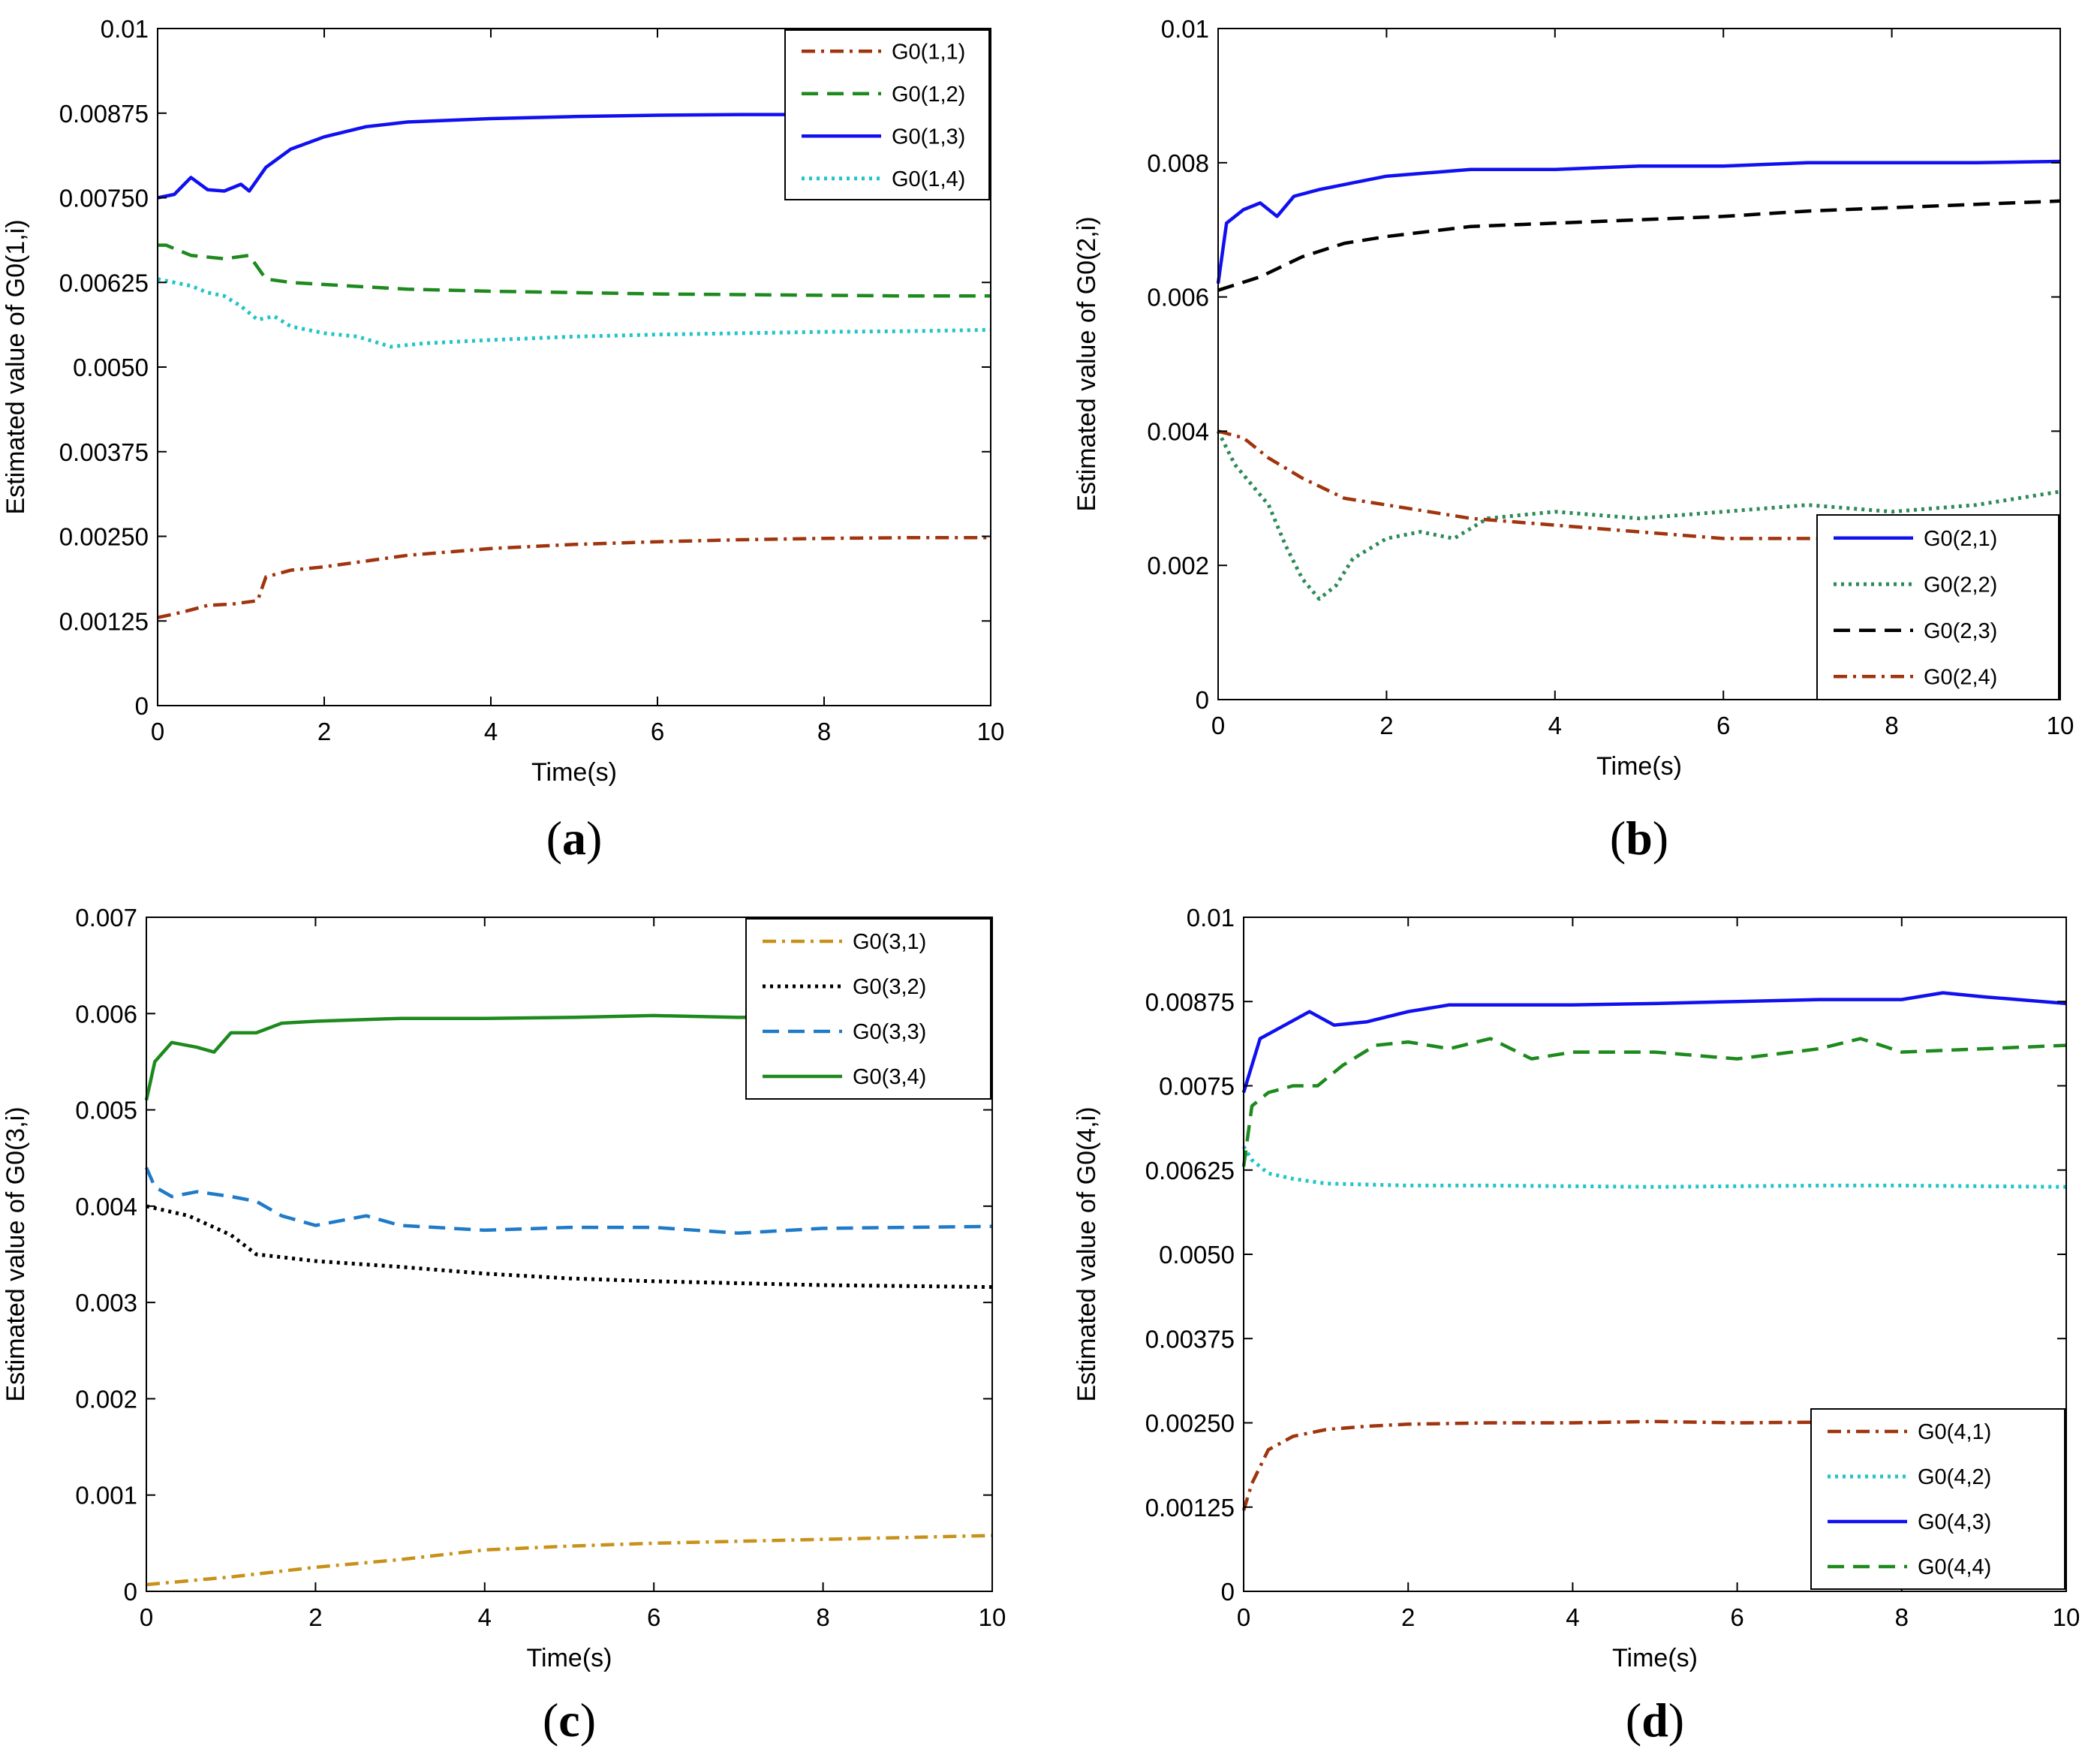  Describe the element at coordinates (1954, 1477) in the screenshot. I see `legend-label: G0(4,2)` at that location.